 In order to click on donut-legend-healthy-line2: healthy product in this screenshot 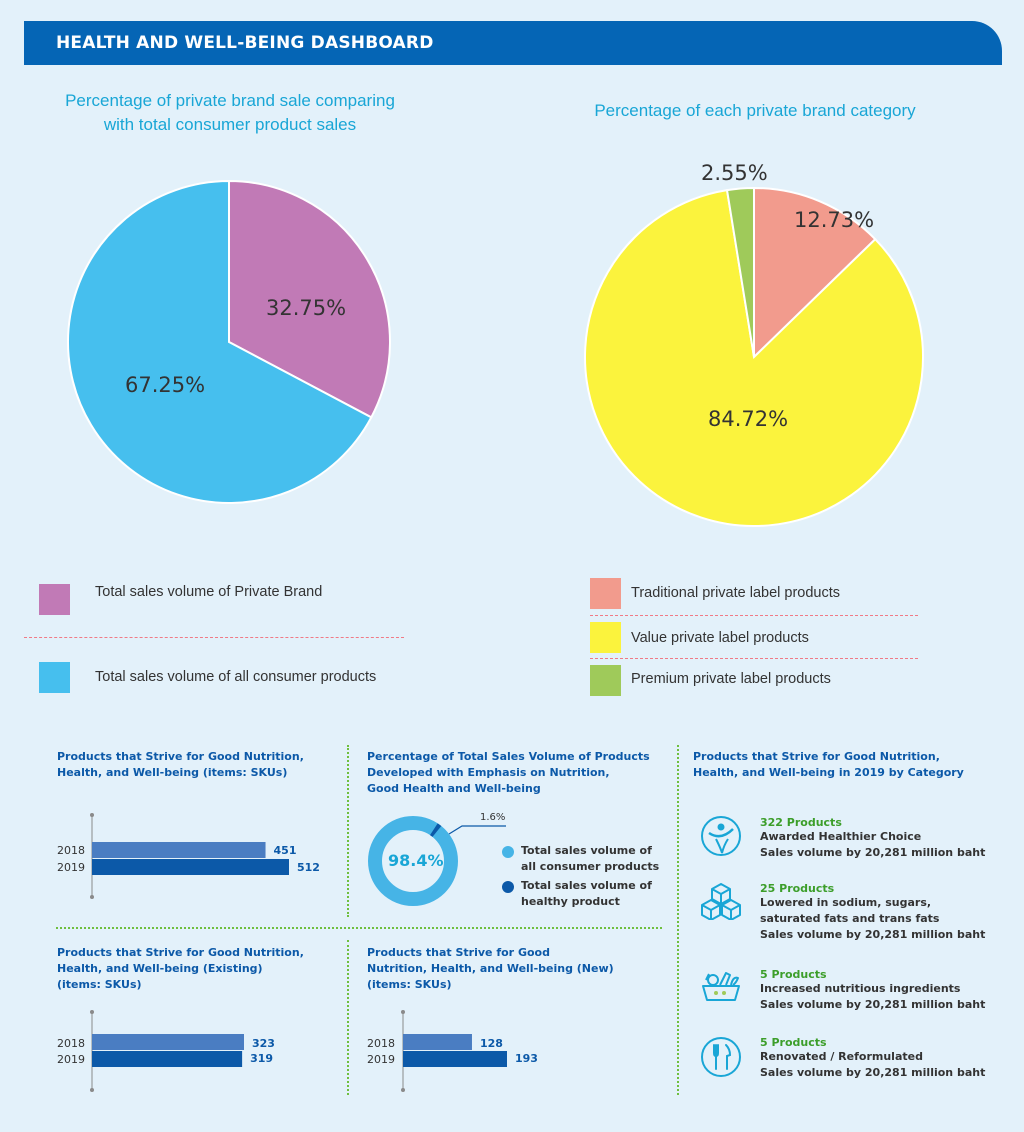, I will do `click(570, 901)`.